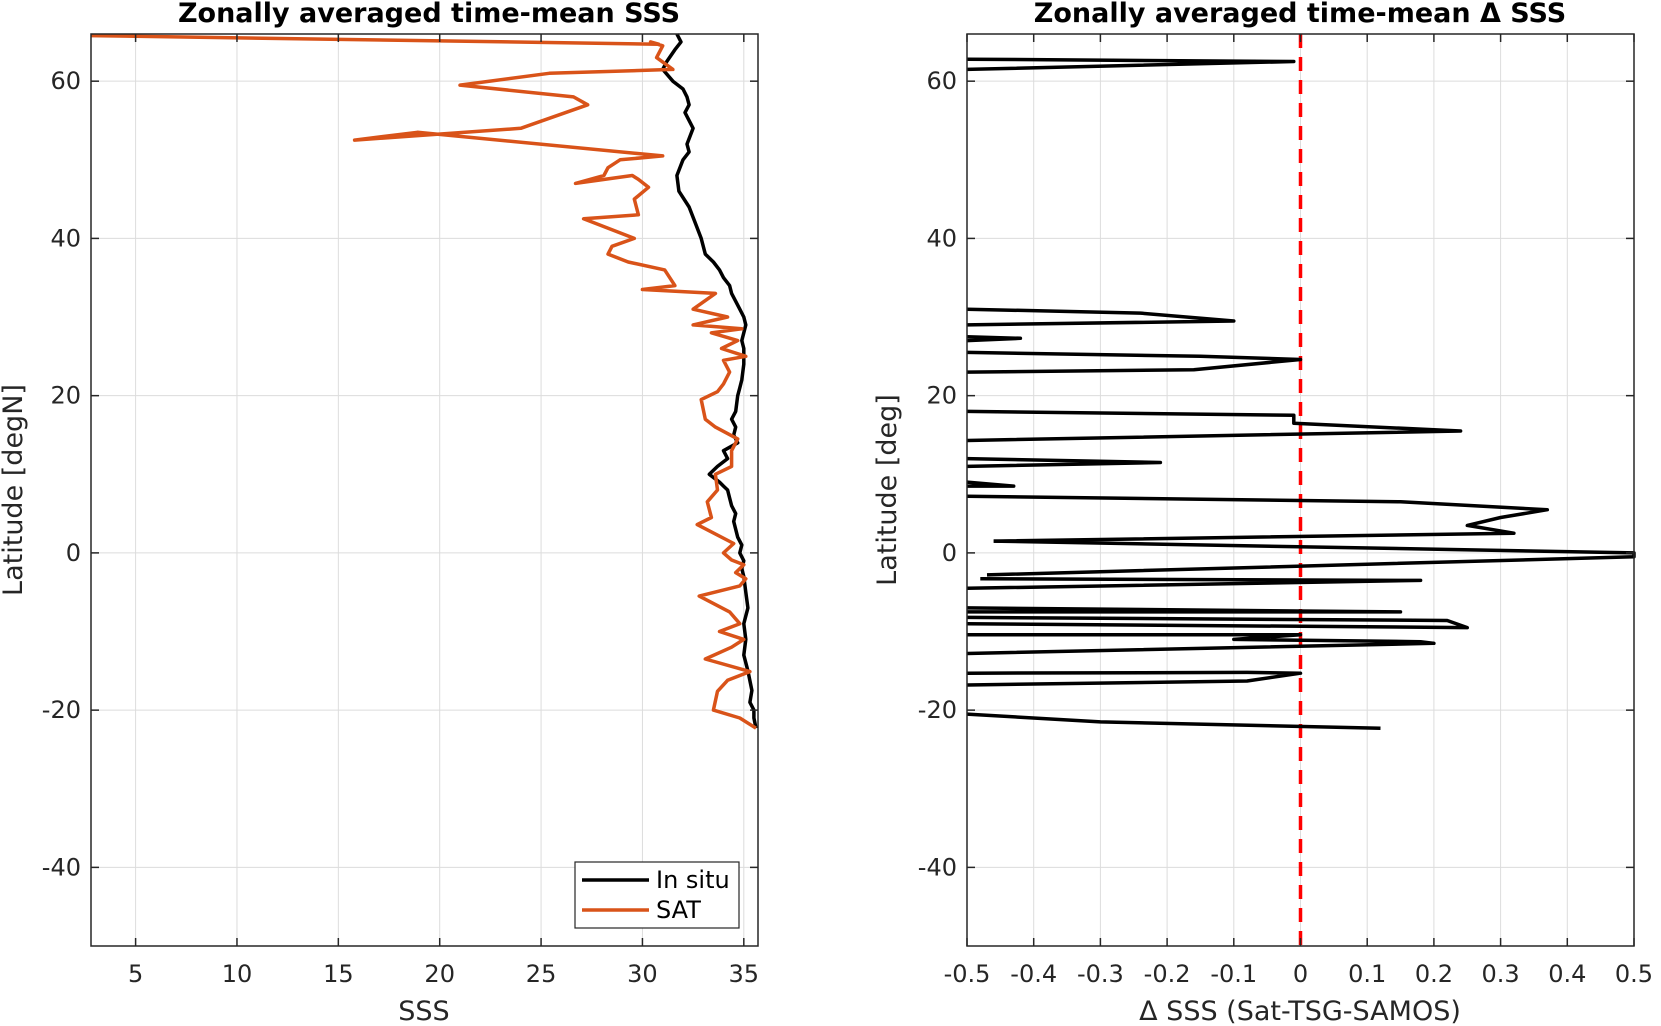 The height and width of the screenshot is (1026, 1661). I want to click on legend-in-situ-label: In situ, so click(693, 880).